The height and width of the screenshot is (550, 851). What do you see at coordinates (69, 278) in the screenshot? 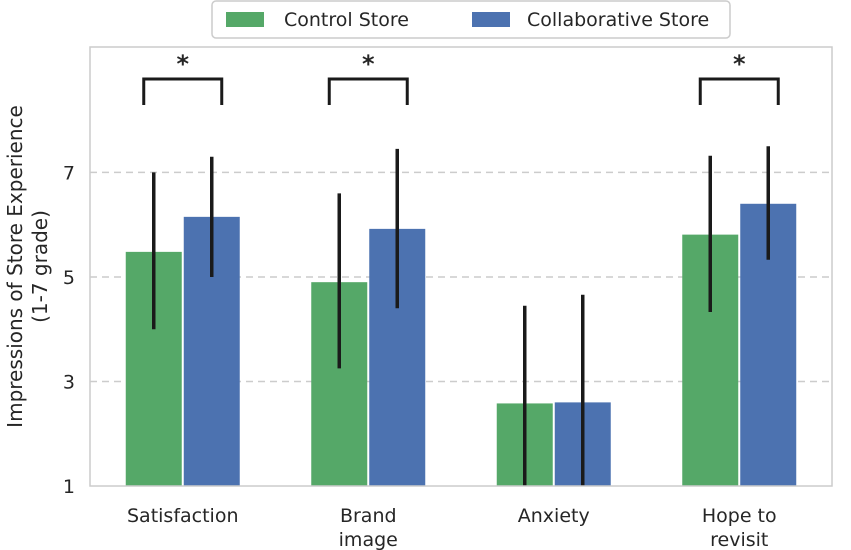
I see `y-tick-label-5: 5` at bounding box center [69, 278].